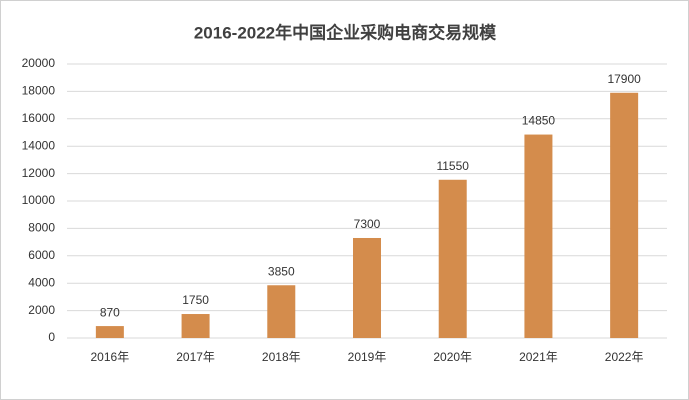 The width and height of the screenshot is (689, 400). Describe the element at coordinates (195, 300) in the screenshot. I see `data-label: 1750` at that location.